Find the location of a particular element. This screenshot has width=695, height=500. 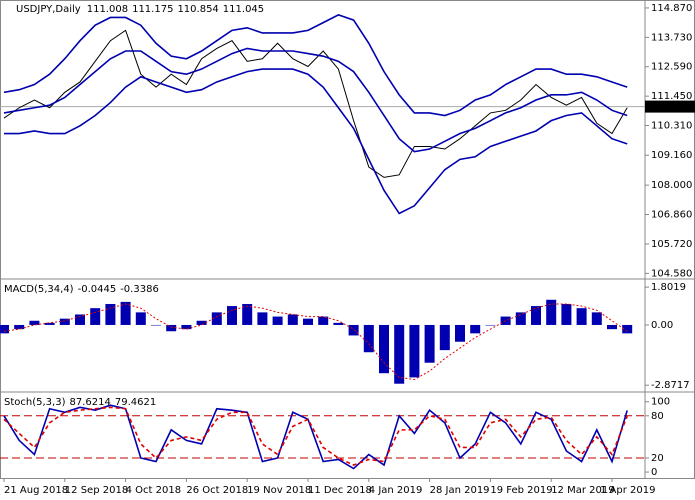

signal-line is located at coordinates (315, 342).